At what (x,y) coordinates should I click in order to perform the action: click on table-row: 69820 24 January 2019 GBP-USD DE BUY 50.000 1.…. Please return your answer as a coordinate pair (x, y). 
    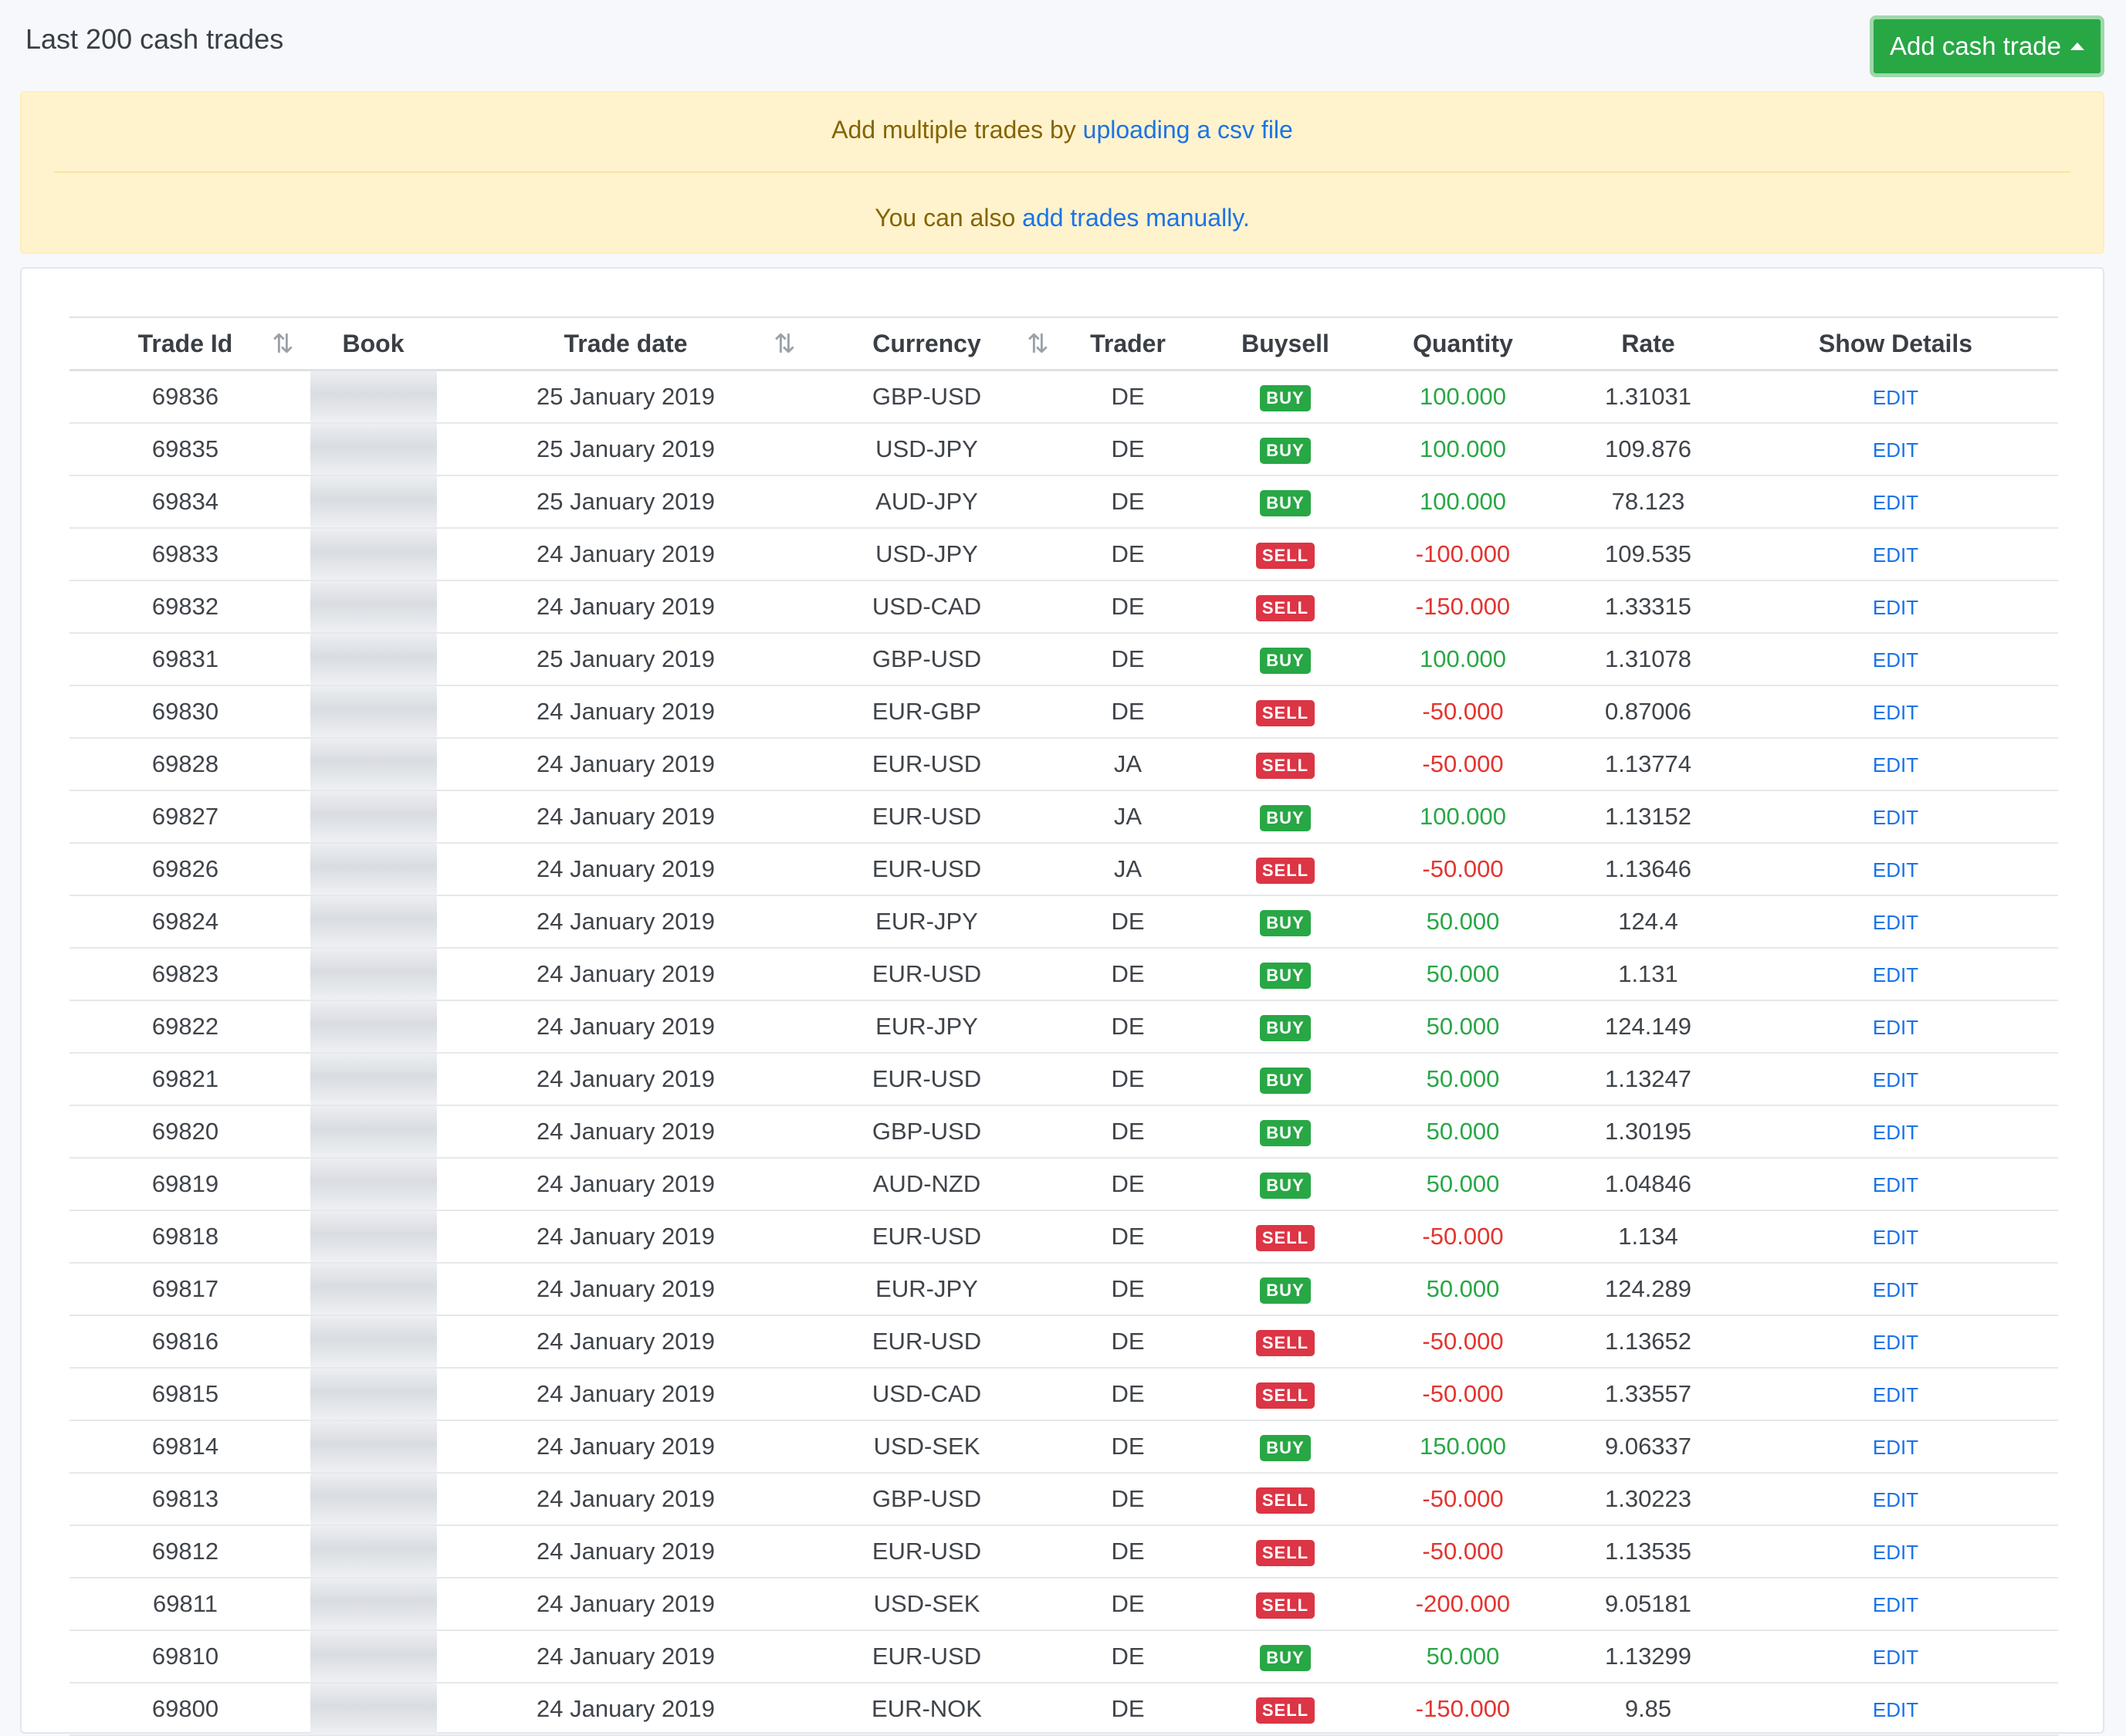
    Looking at the image, I should click on (1063, 1132).